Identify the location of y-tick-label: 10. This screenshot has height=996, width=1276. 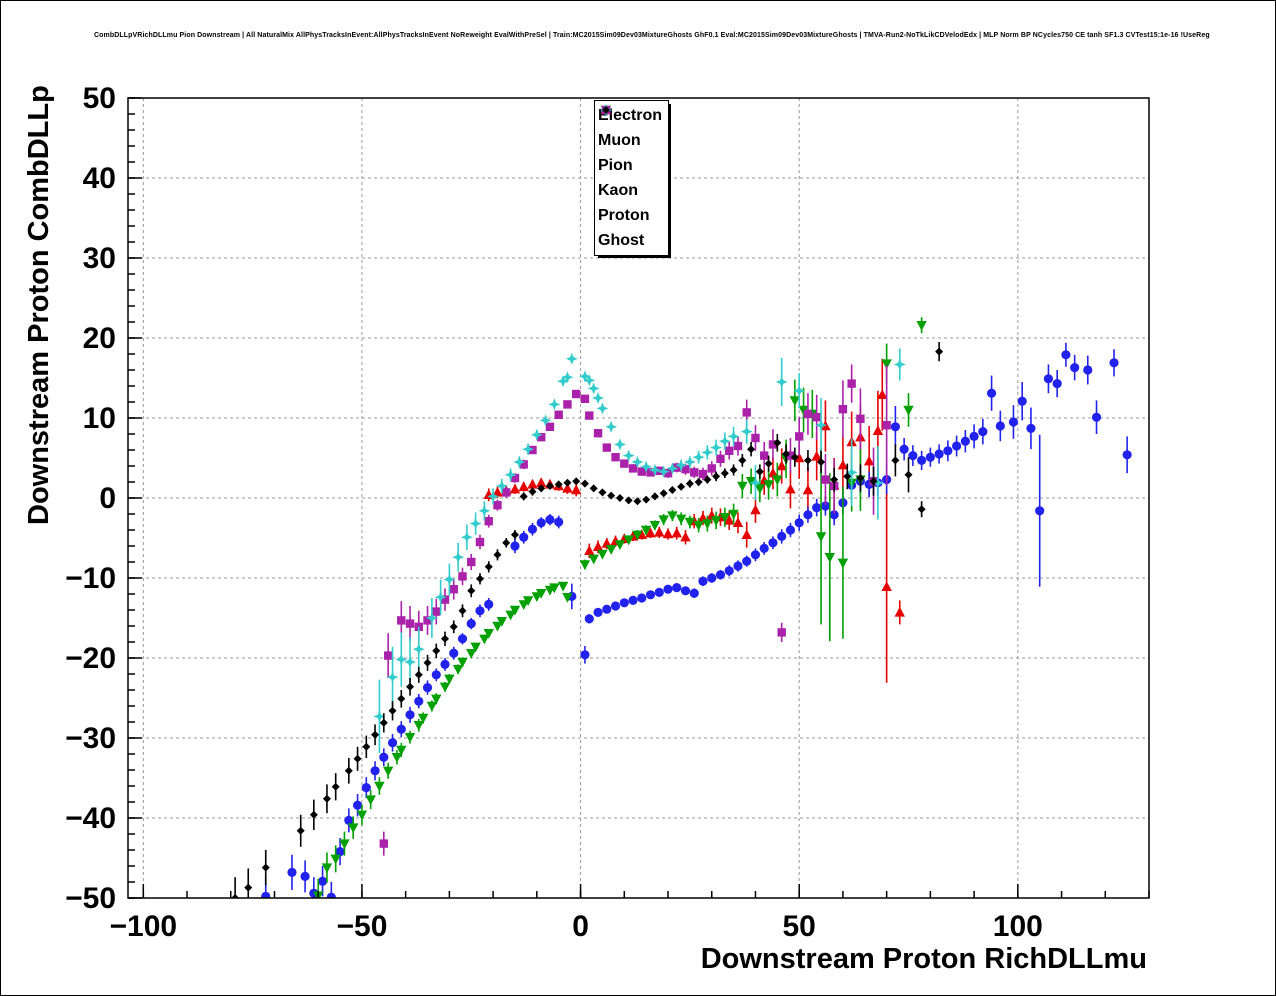
(99, 418).